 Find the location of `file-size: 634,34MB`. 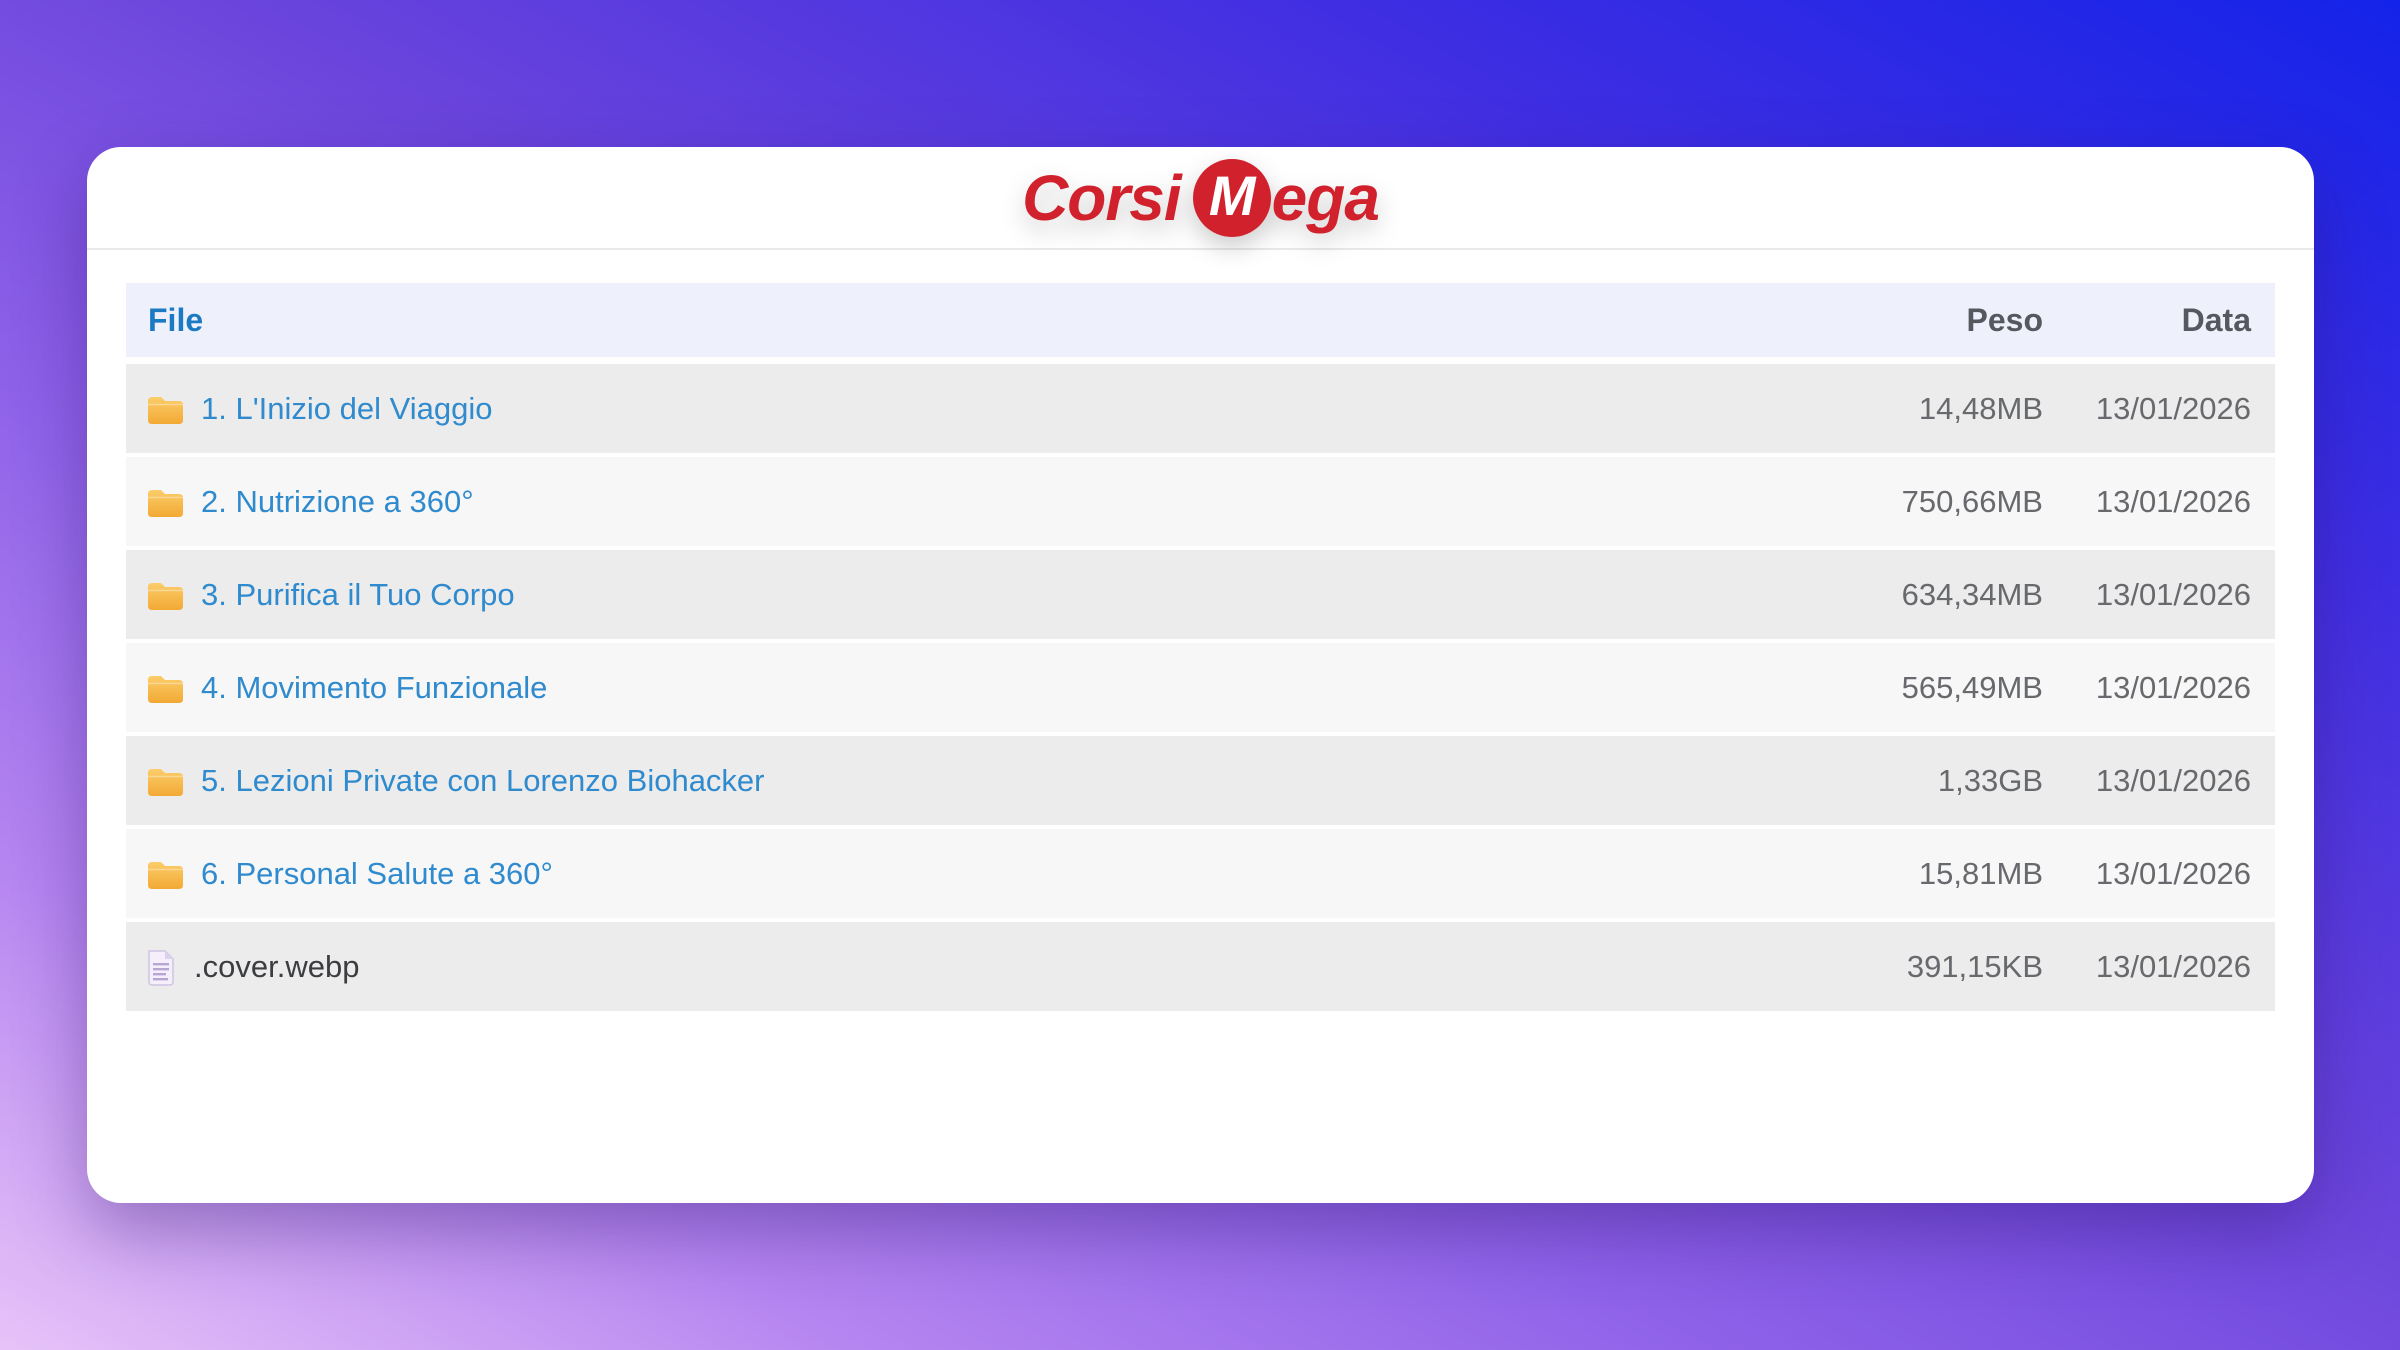

file-size: 634,34MB is located at coordinates (1972, 594).